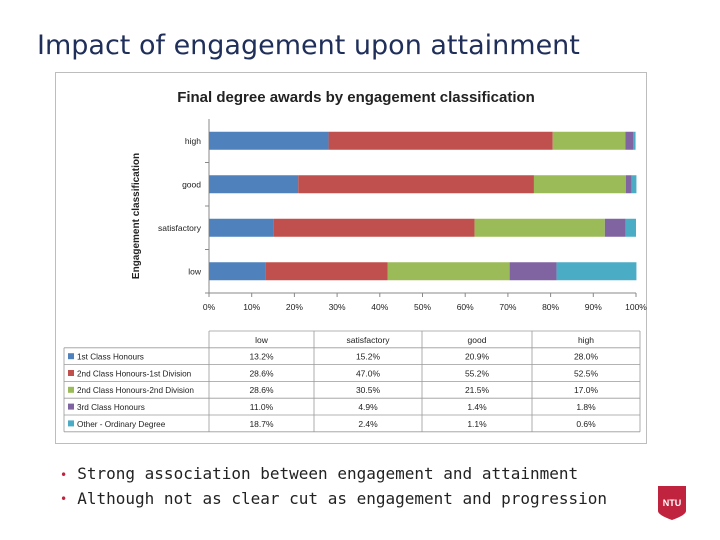 The width and height of the screenshot is (720, 540). What do you see at coordinates (368, 357) in the screenshot?
I see `table-cell: 15.2%` at bounding box center [368, 357].